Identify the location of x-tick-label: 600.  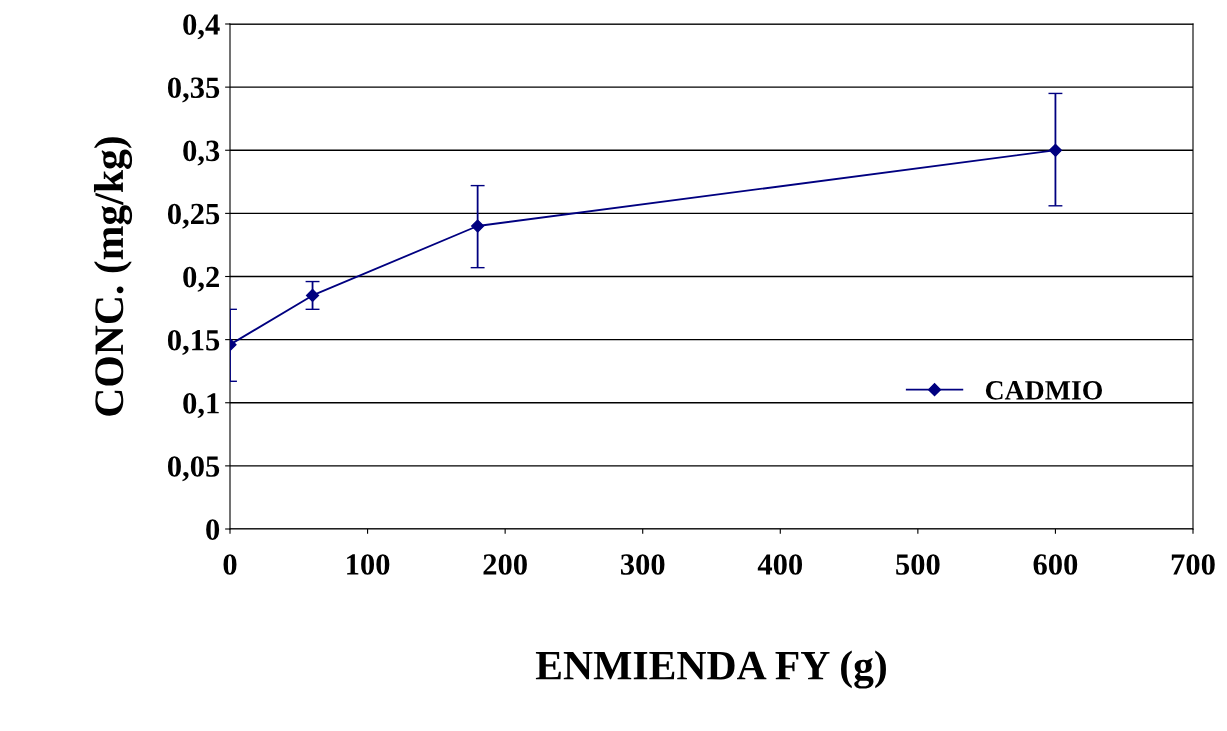
(1055, 564).